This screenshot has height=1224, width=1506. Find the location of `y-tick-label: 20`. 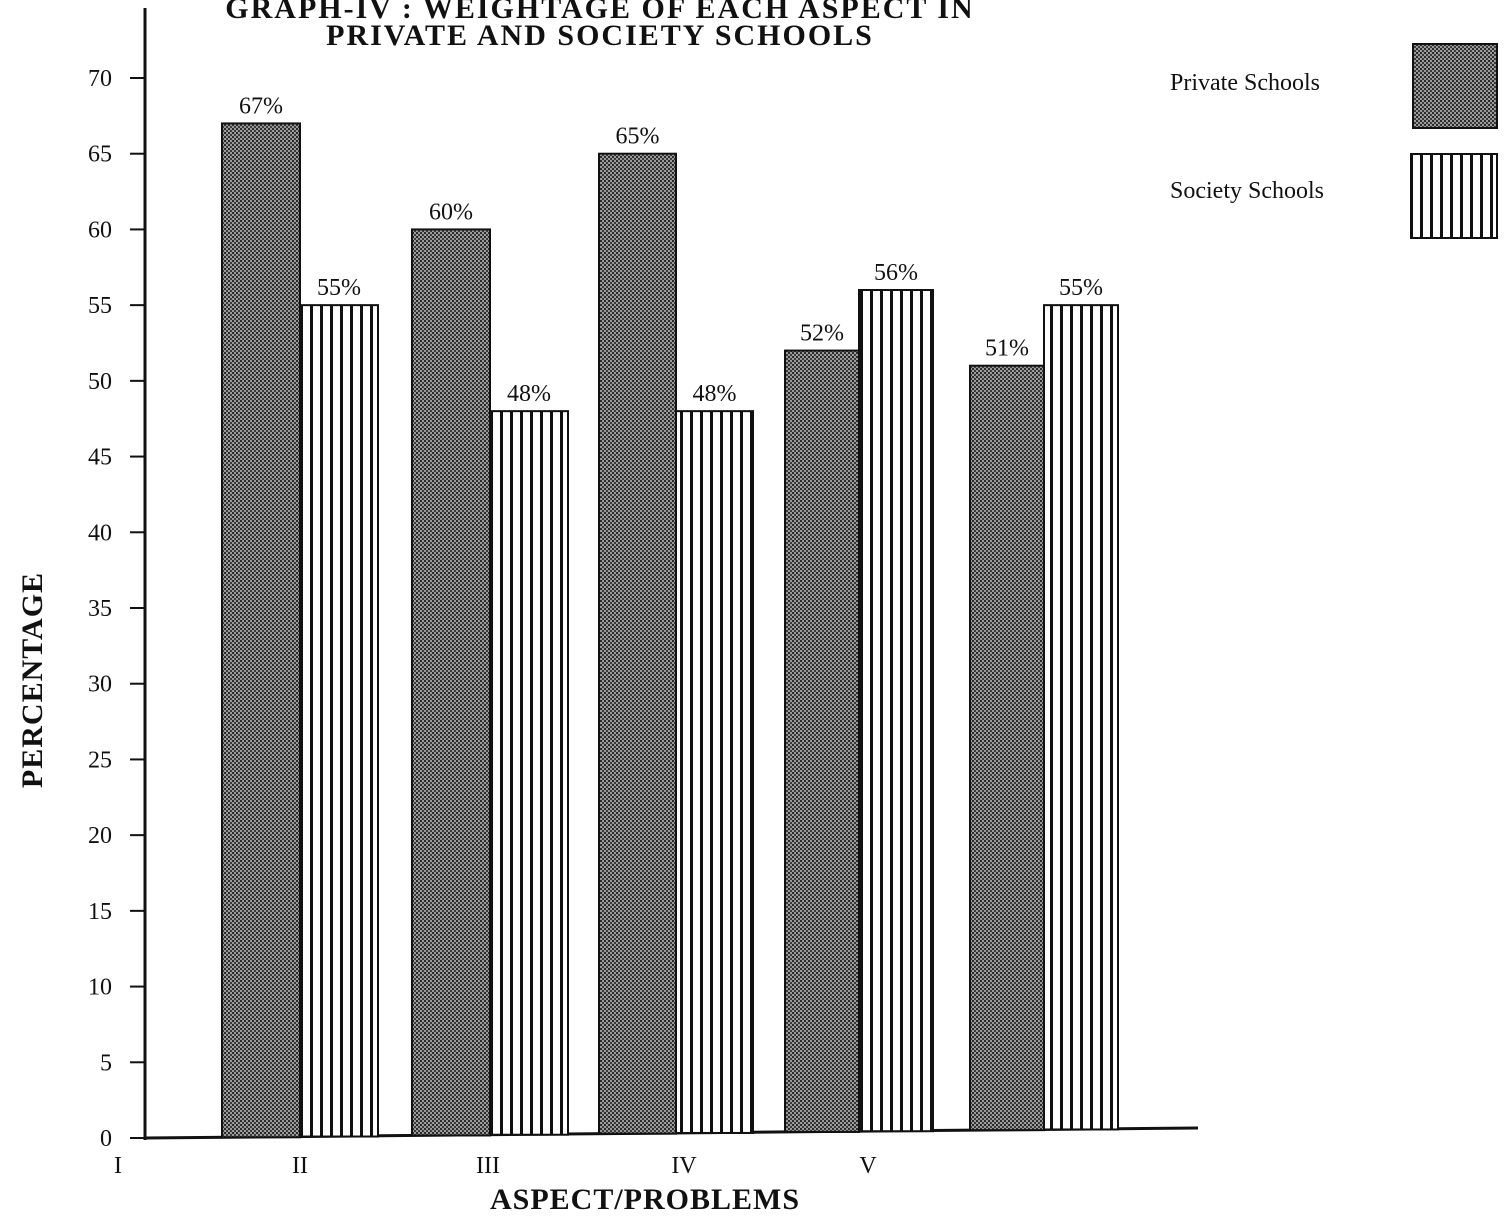

y-tick-label: 20 is located at coordinates (100, 836).